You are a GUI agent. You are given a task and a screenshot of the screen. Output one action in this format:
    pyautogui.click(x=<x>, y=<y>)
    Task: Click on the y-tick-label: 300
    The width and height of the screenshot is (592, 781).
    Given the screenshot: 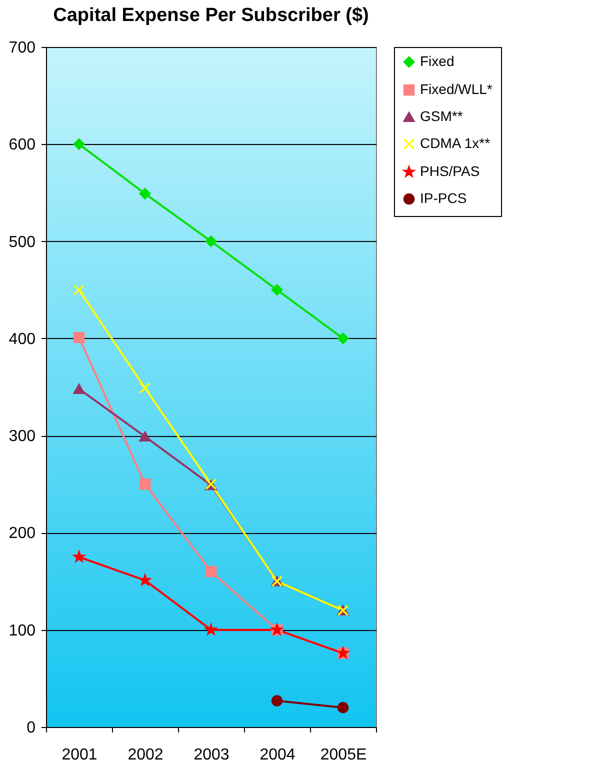 What is the action you would take?
    pyautogui.click(x=22, y=437)
    